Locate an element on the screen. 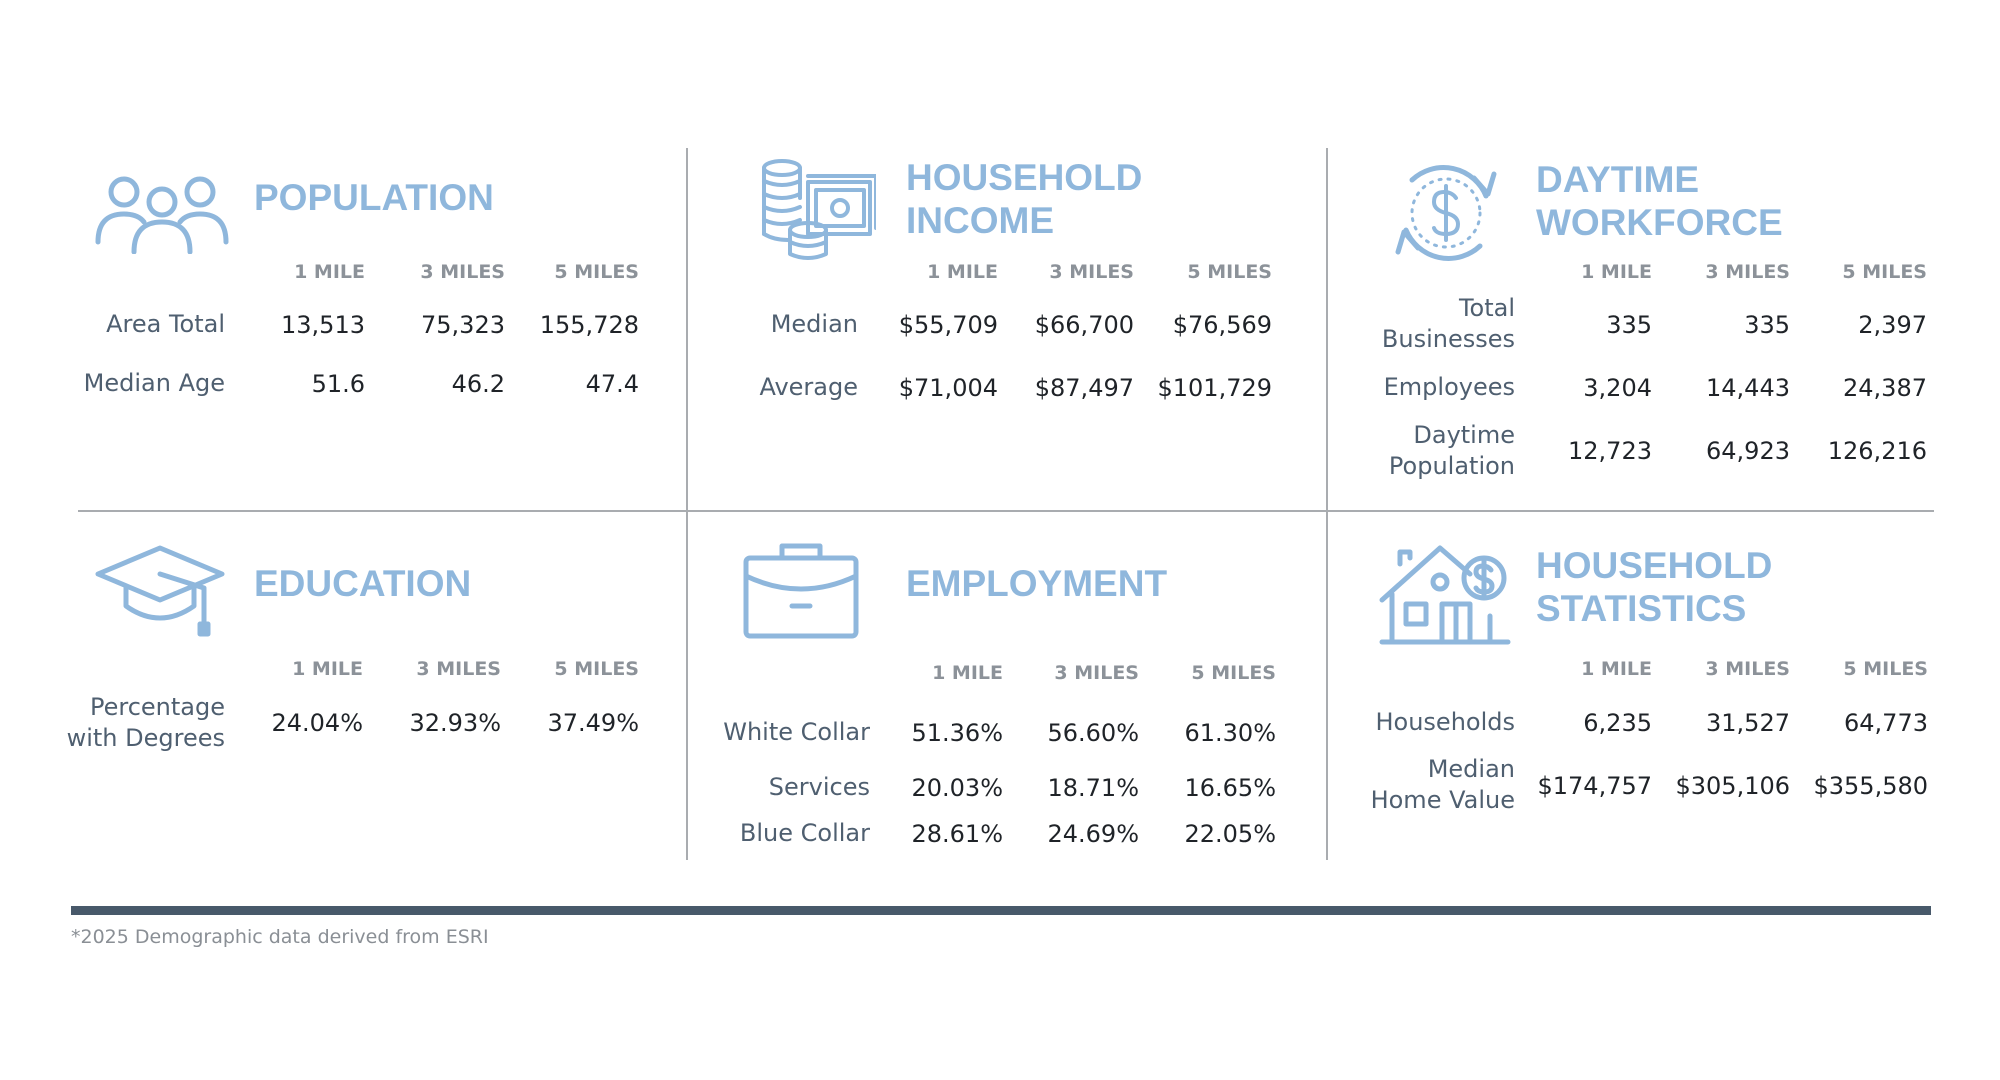 The width and height of the screenshot is (2000, 1080). table-cell: $87,497 is located at coordinates (1084, 388).